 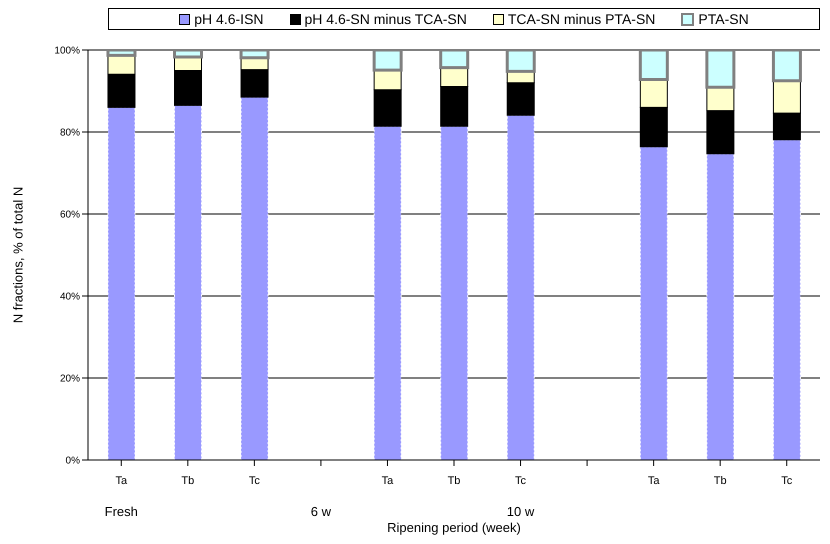 I want to click on legend-label: TCA-SN minus PTA-SN, so click(x=581, y=19).